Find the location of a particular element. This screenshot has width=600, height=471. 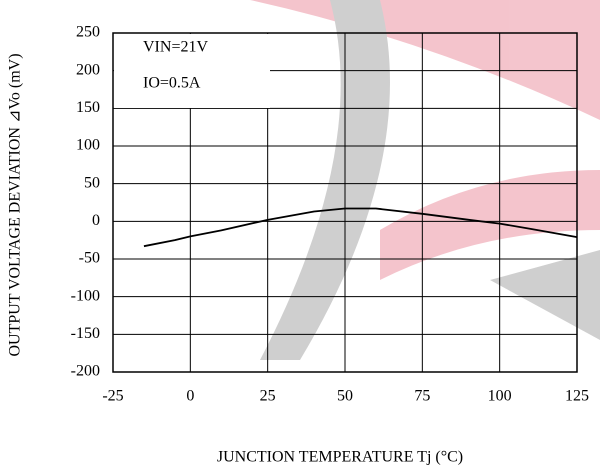

annotation: VIN=21V is located at coordinates (175, 47).